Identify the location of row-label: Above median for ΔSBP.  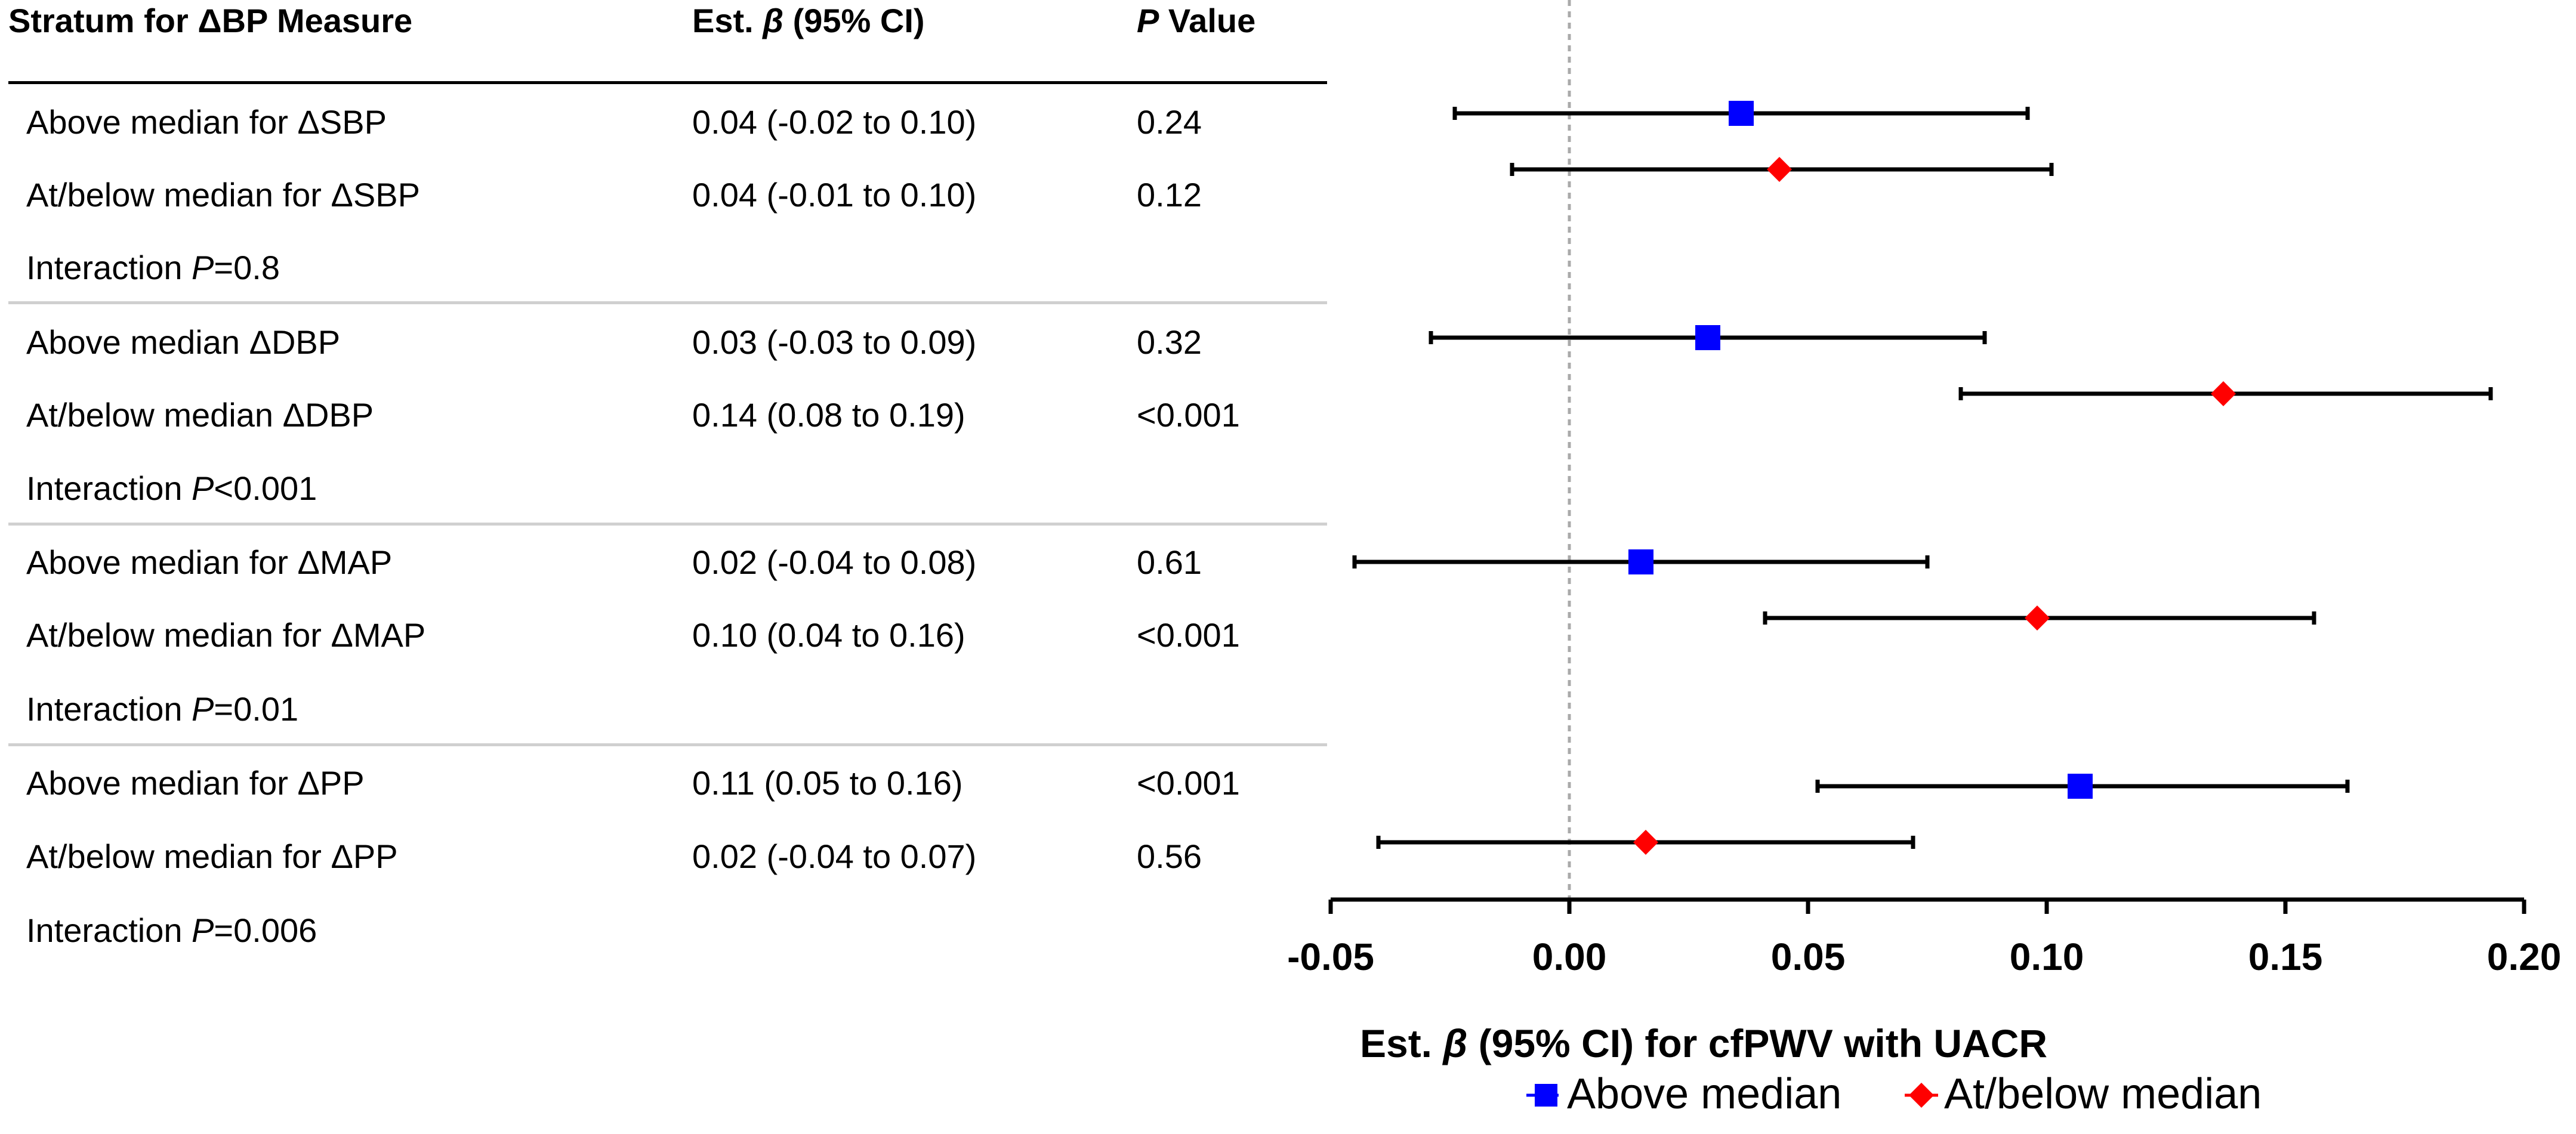
(207, 122).